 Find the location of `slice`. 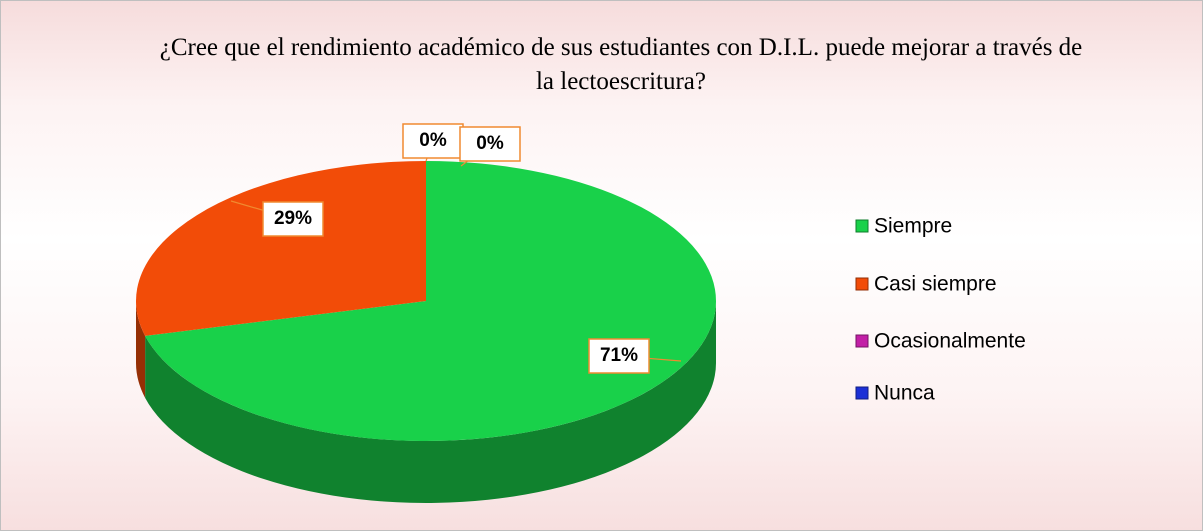

slice is located at coordinates (281, 248).